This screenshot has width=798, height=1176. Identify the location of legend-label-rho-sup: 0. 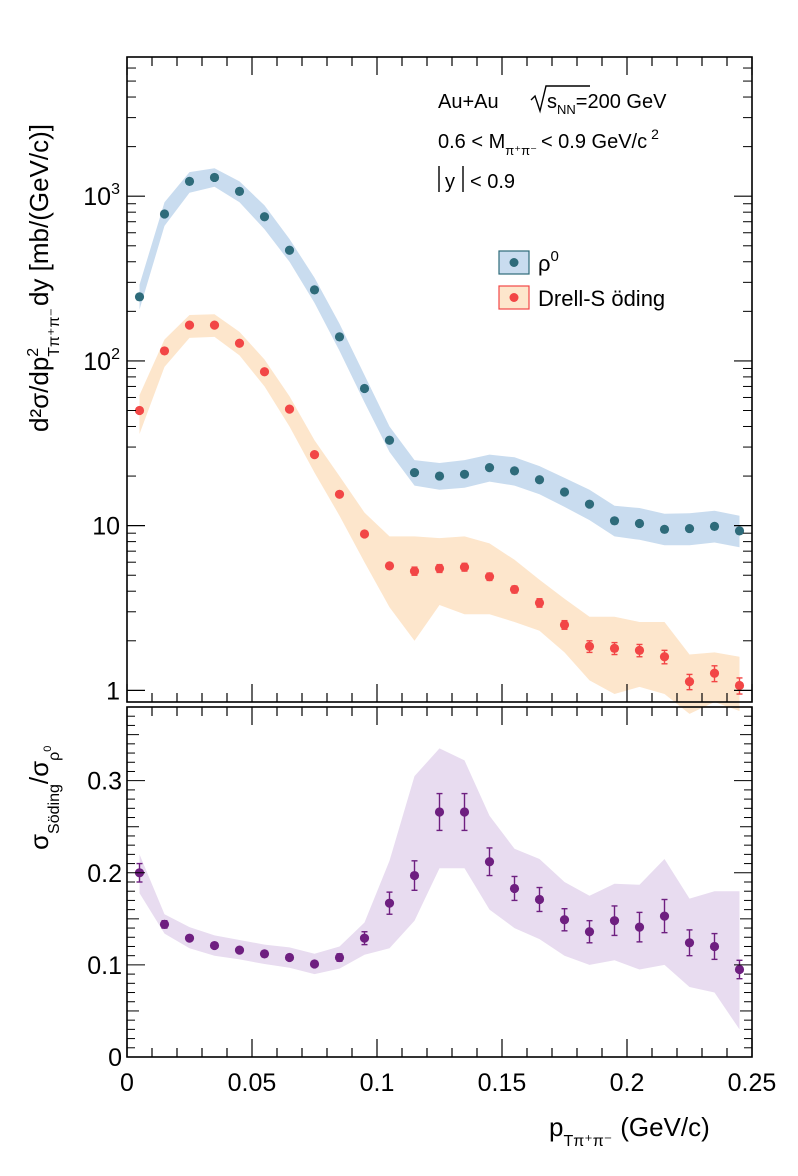
(555, 256).